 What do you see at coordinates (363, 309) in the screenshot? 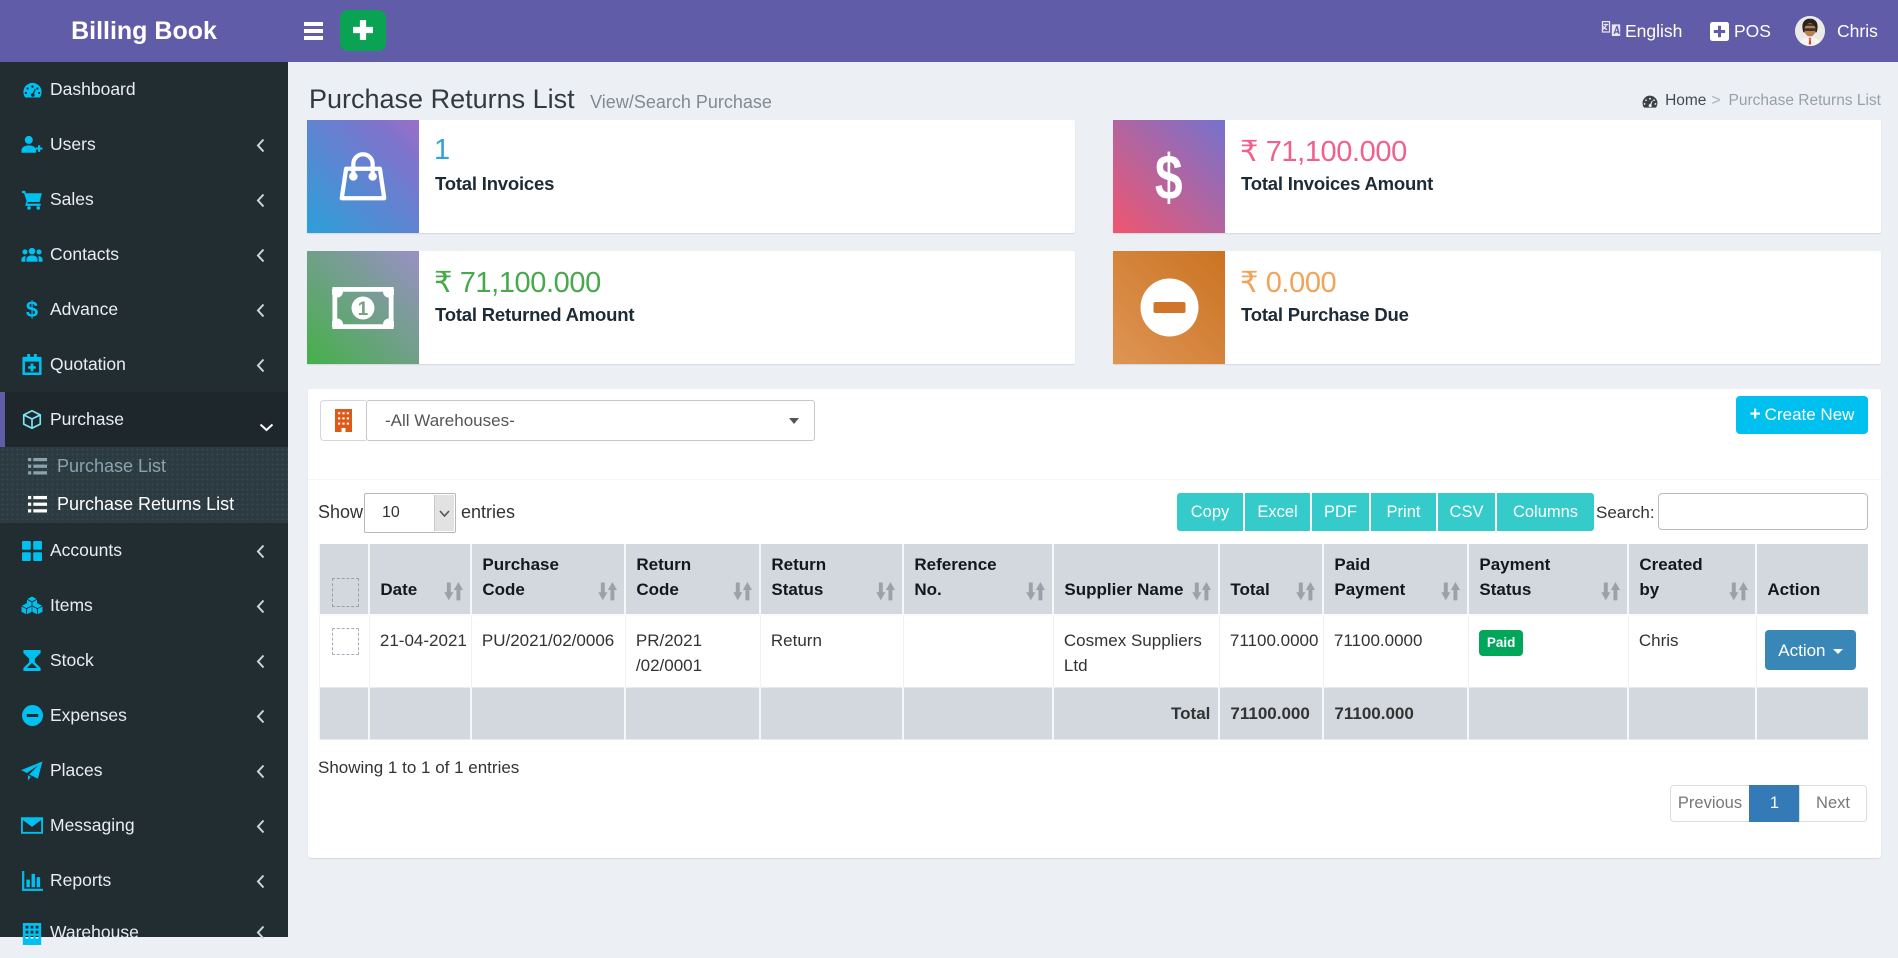
I see `svg-text: 1` at bounding box center [363, 309].